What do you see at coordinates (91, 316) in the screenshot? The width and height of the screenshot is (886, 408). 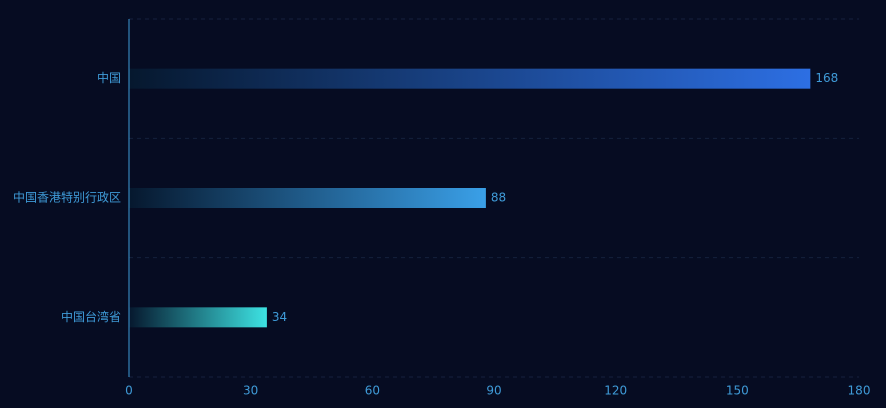 I see `category-label: 中国台湾省` at bounding box center [91, 316].